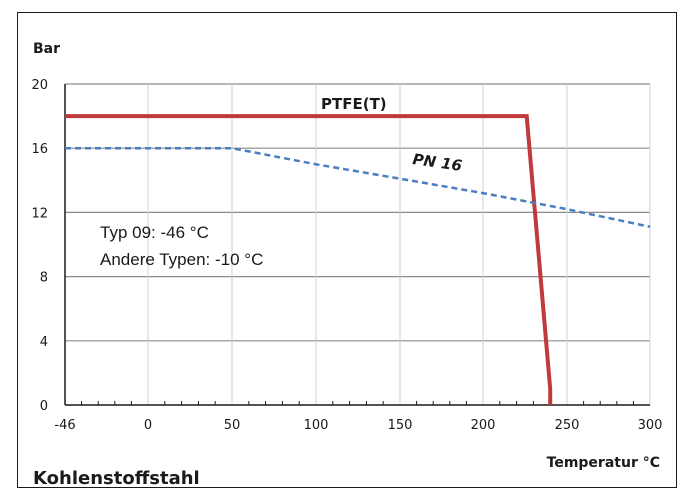  Describe the element at coordinates (354, 104) in the screenshot. I see `series-label-ptfe: PTFE(T)` at that location.